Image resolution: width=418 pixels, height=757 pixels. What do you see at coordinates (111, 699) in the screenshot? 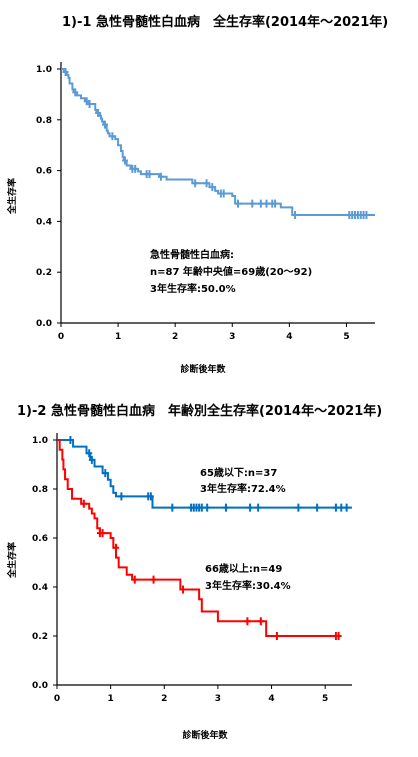
I see `chart2-x-tick-label: 1` at bounding box center [111, 699].